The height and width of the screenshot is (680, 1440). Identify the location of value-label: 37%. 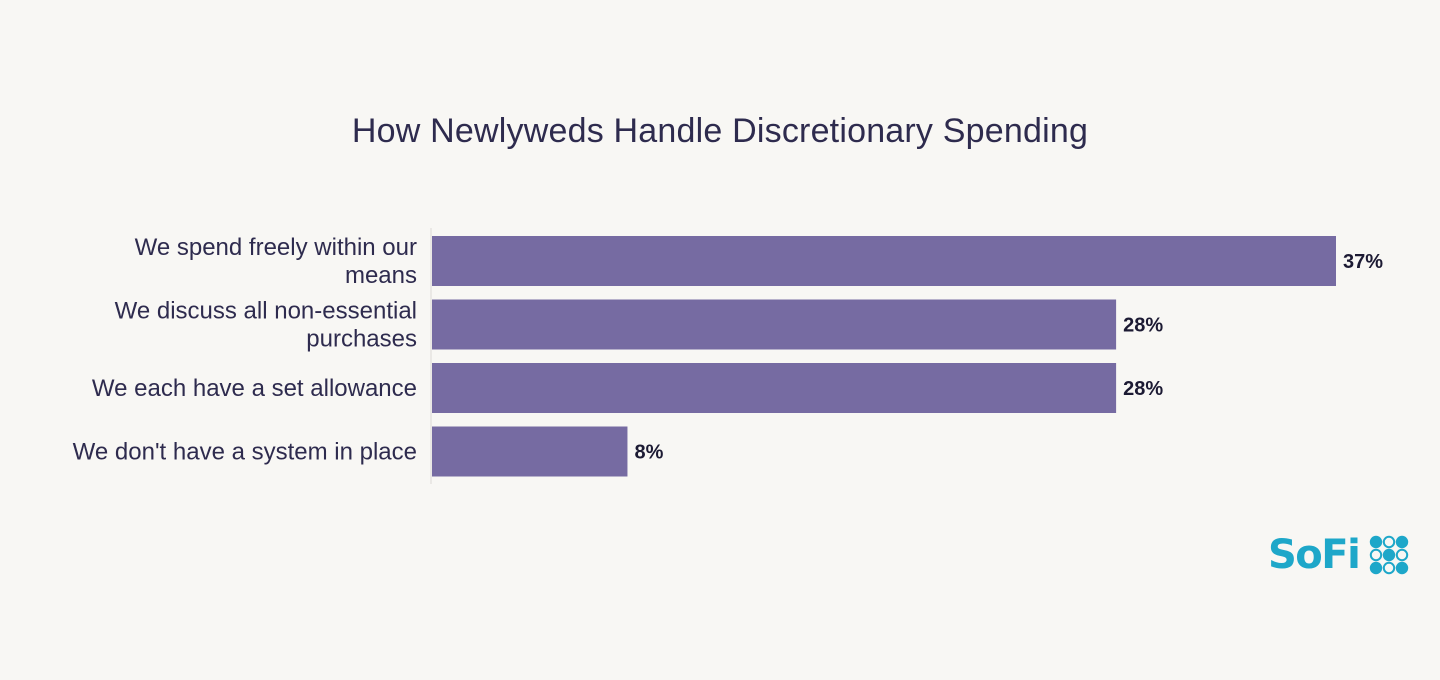
(1363, 262).